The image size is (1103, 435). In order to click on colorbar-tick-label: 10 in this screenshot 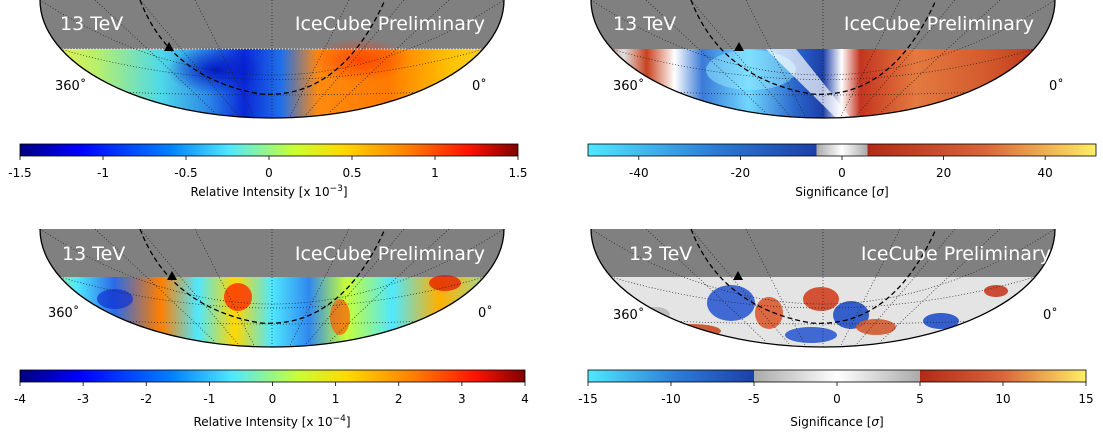, I will do `click(1002, 399)`.